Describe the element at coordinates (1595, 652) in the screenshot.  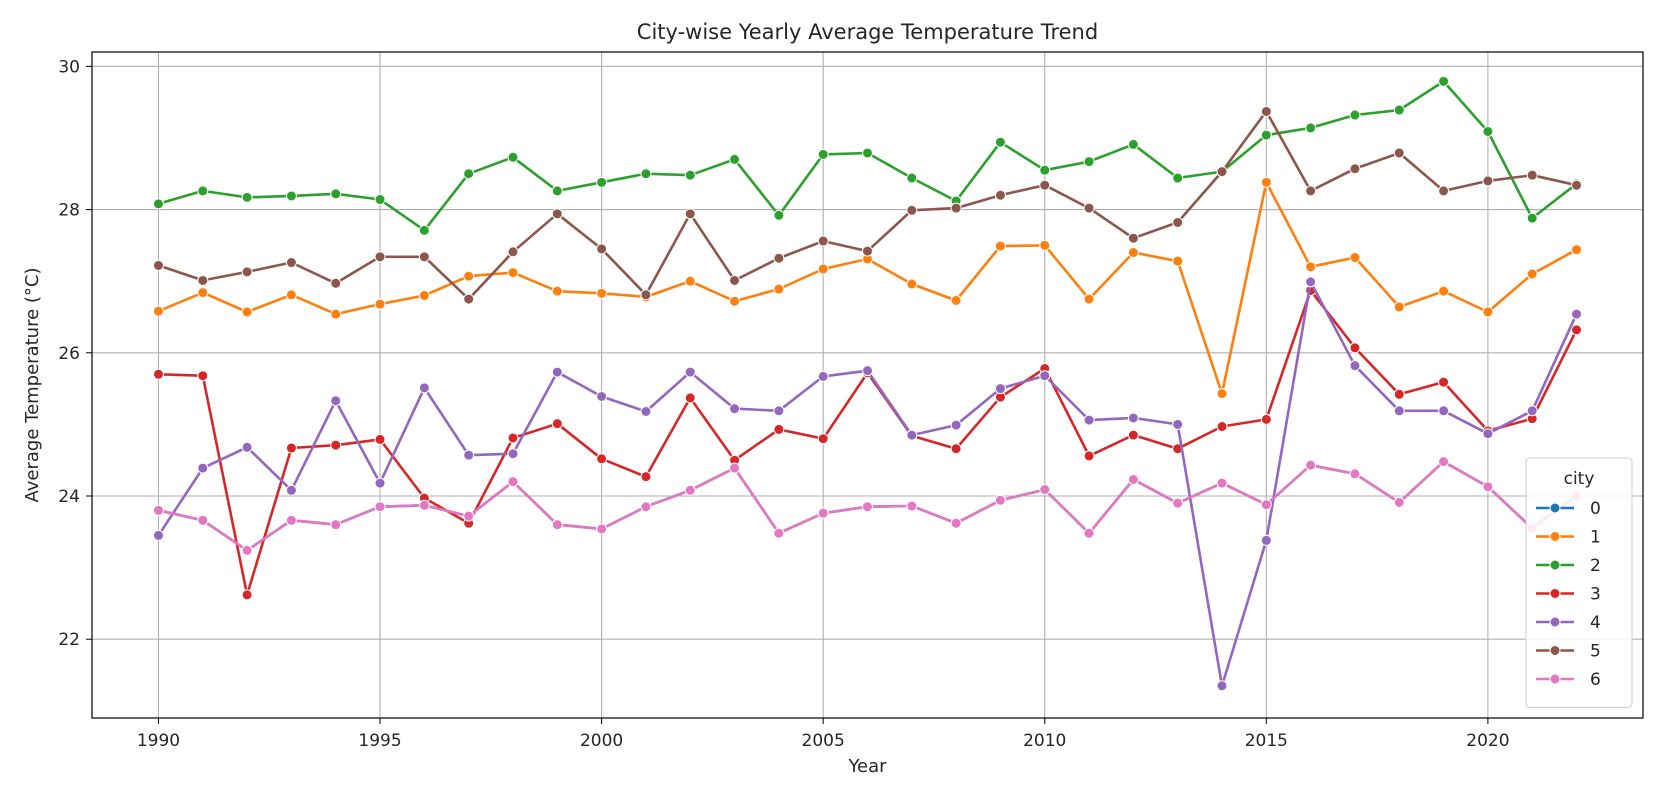
I see `legend-label: 5` at that location.